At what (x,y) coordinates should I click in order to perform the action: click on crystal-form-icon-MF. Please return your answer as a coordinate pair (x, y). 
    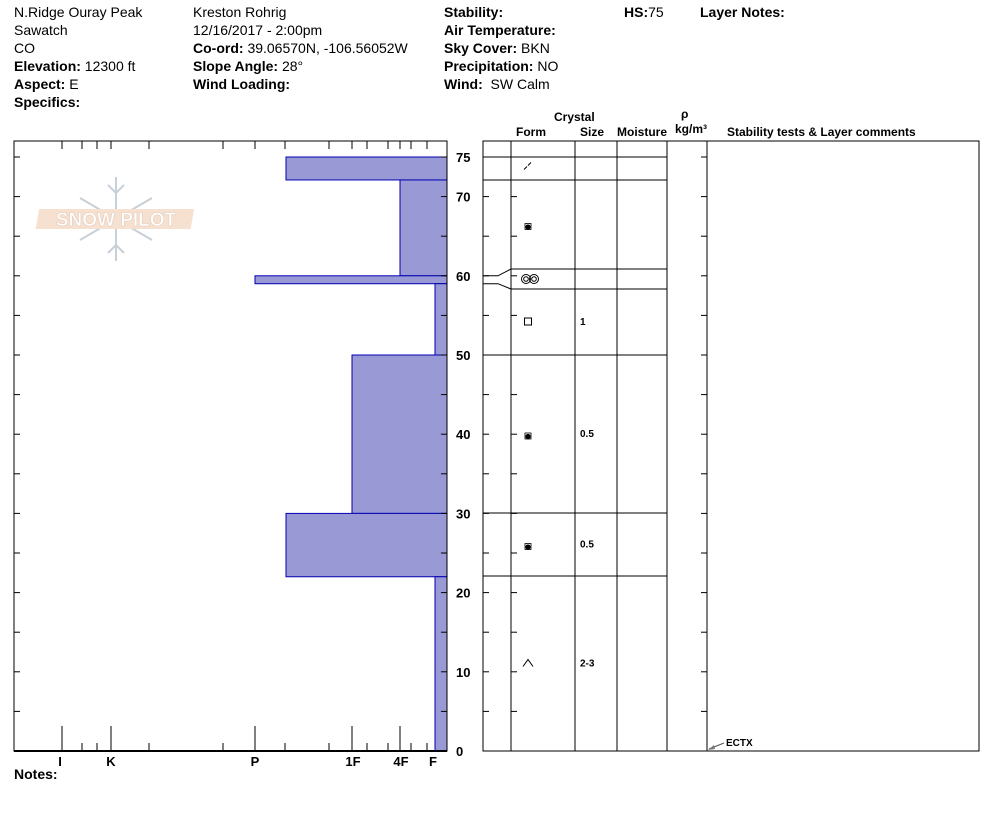
    Looking at the image, I should click on (530, 279).